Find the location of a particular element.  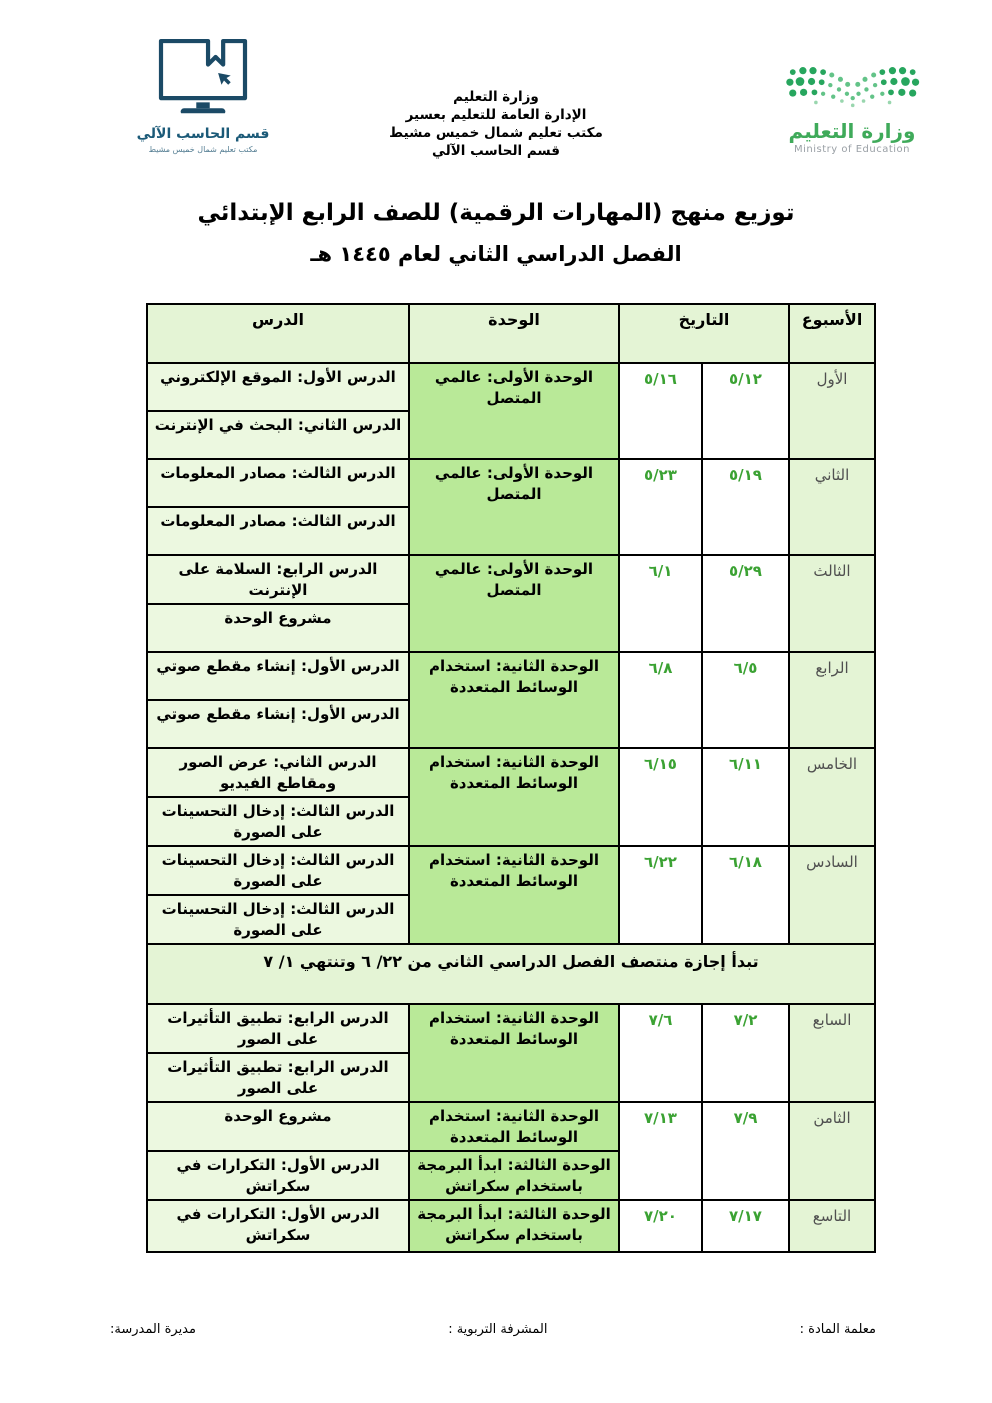

moe-wordmark-english: Ministry of Education is located at coordinates (852, 149).